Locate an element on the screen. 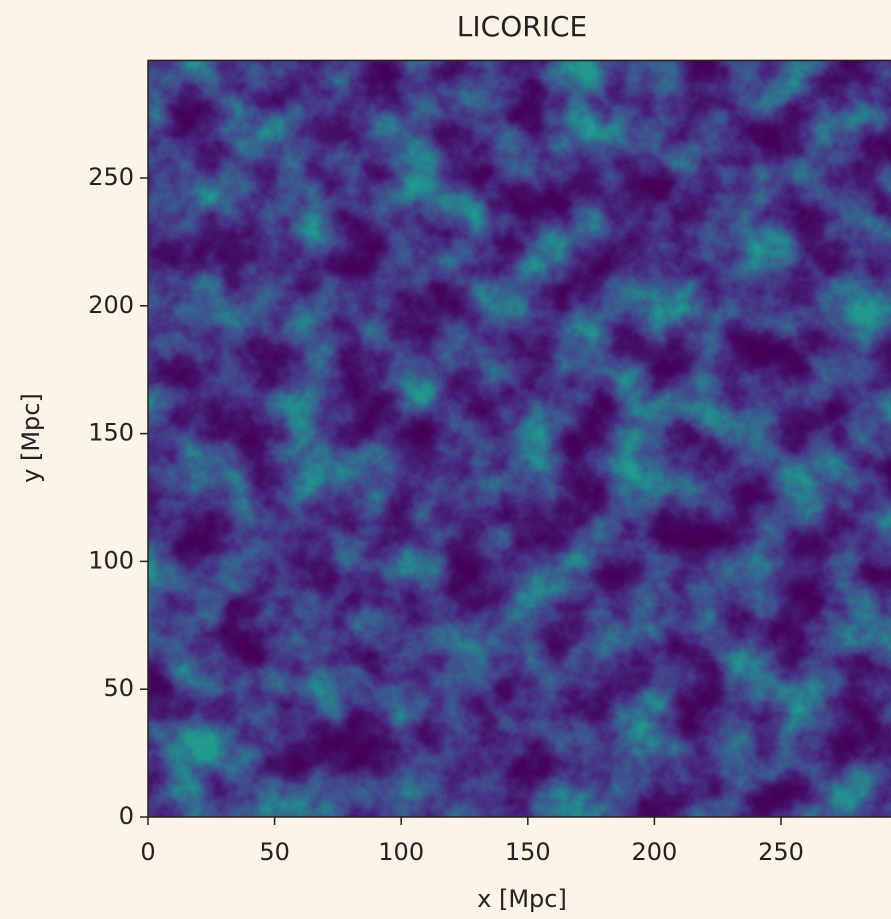  x-tick-label: 200 is located at coordinates (654, 852).